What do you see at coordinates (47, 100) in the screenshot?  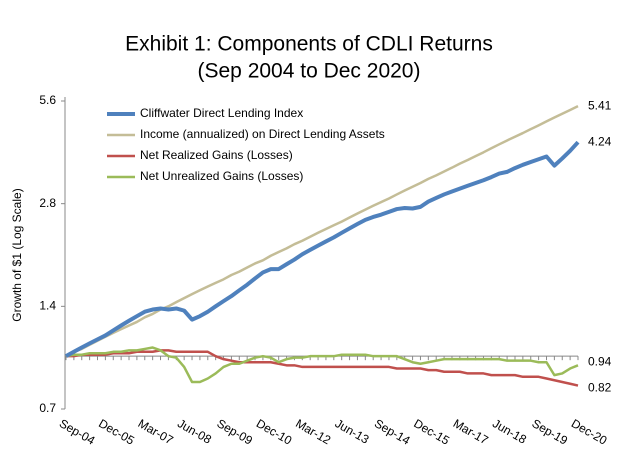 I see `y-tick-label: 5.6` at bounding box center [47, 100].